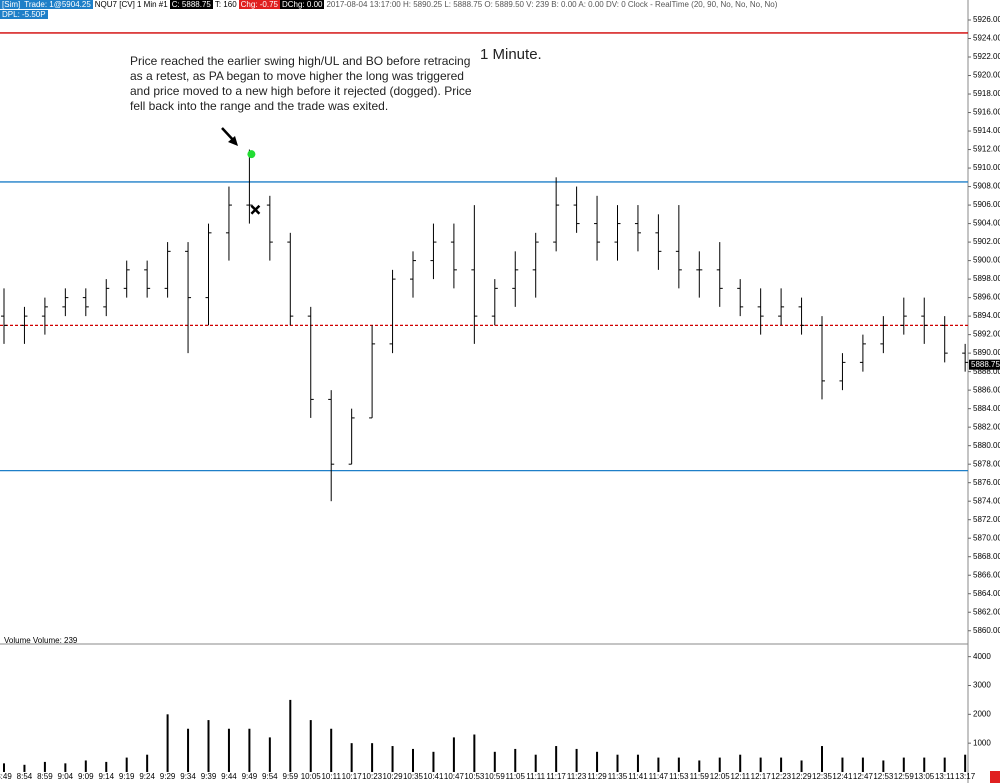  What do you see at coordinates (904, 776) in the screenshot?
I see `x-tick-label: 12:59` at bounding box center [904, 776].